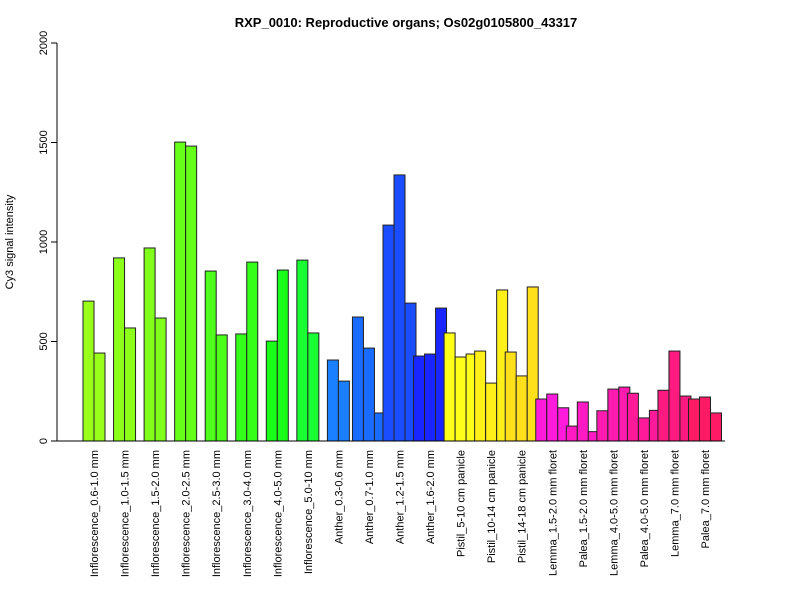 The height and width of the screenshot is (605, 800). I want to click on x-tick-label: Inflorescence_5.0-10 mm, so click(309, 512).